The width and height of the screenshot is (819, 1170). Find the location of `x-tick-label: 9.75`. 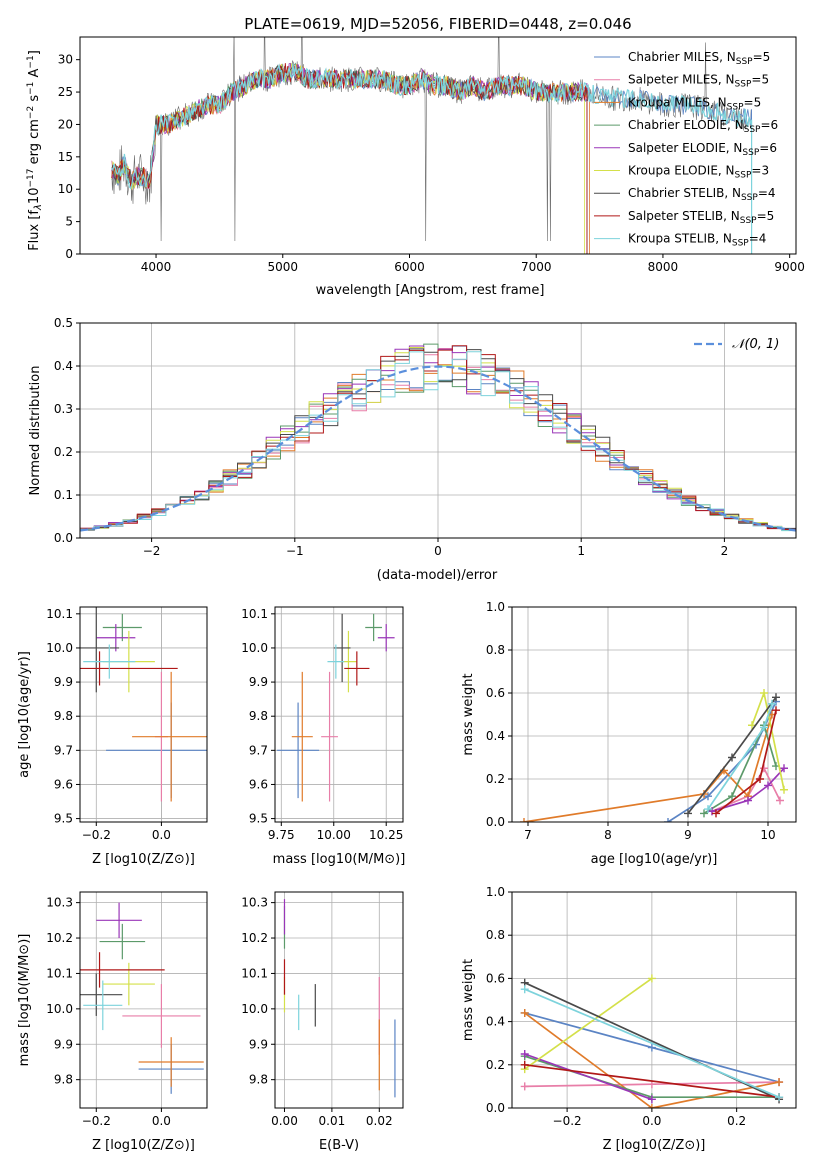

x-tick-label: 9.75 is located at coordinates (281, 835).